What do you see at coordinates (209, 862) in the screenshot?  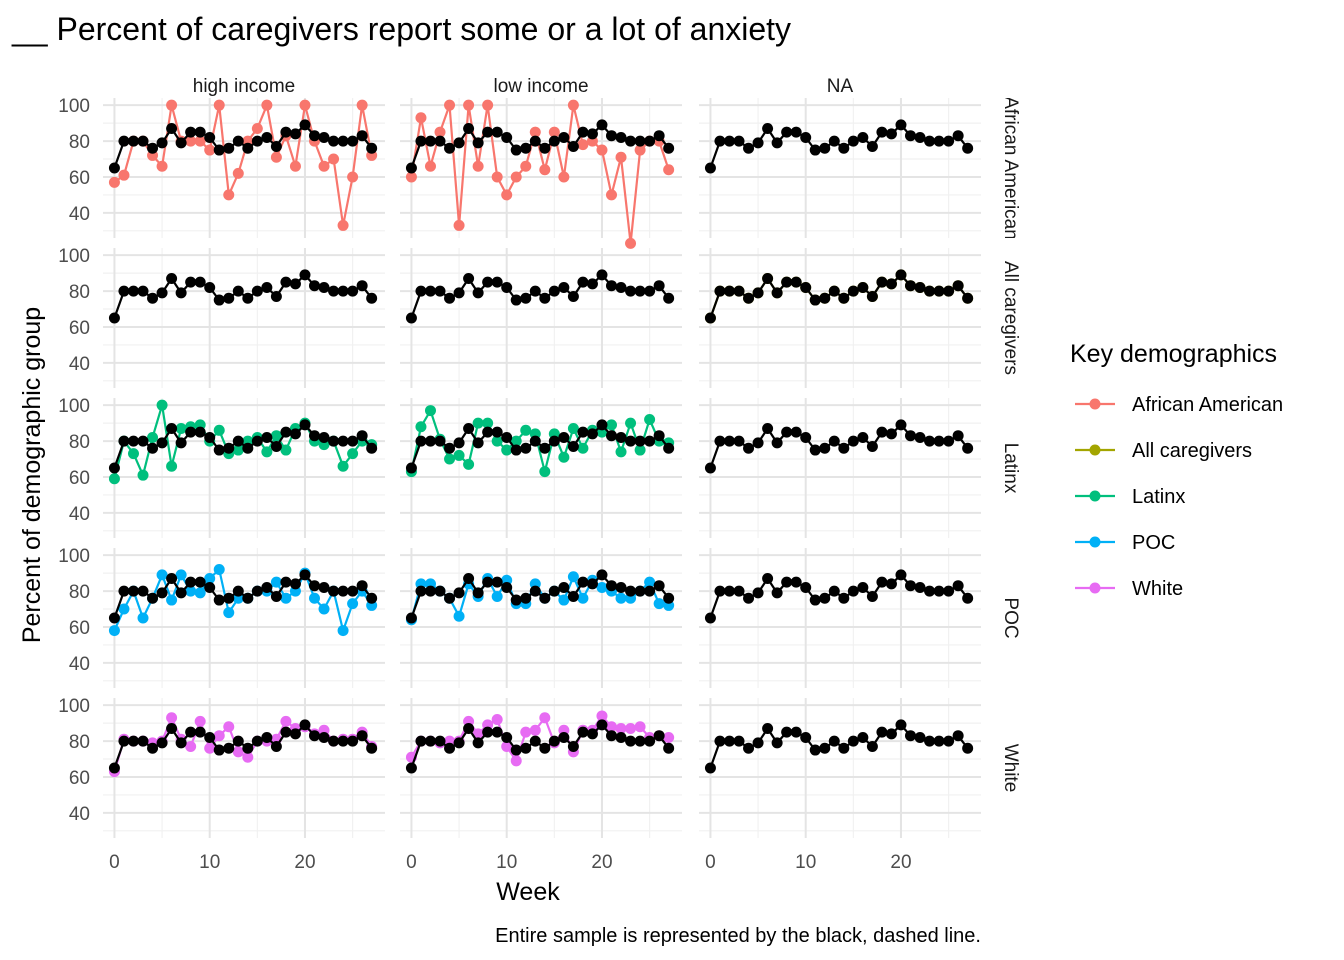 I see `x-tick-label: 10` at bounding box center [209, 862].